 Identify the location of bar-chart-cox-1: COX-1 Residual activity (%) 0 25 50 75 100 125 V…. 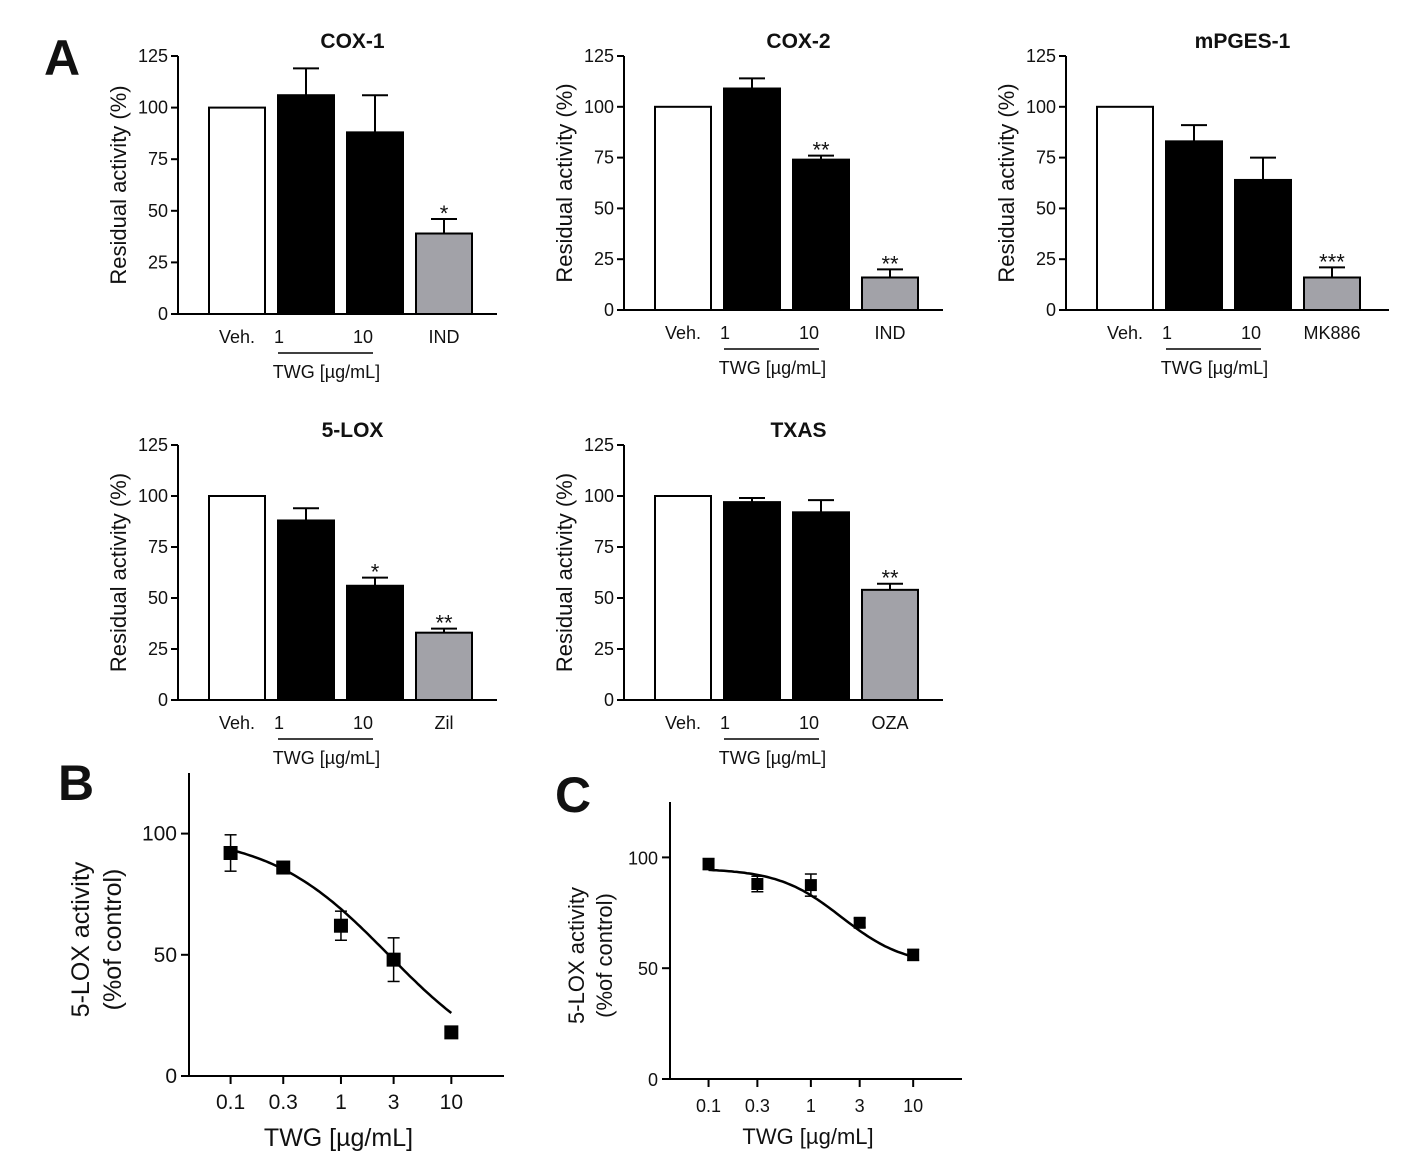
(301, 206).